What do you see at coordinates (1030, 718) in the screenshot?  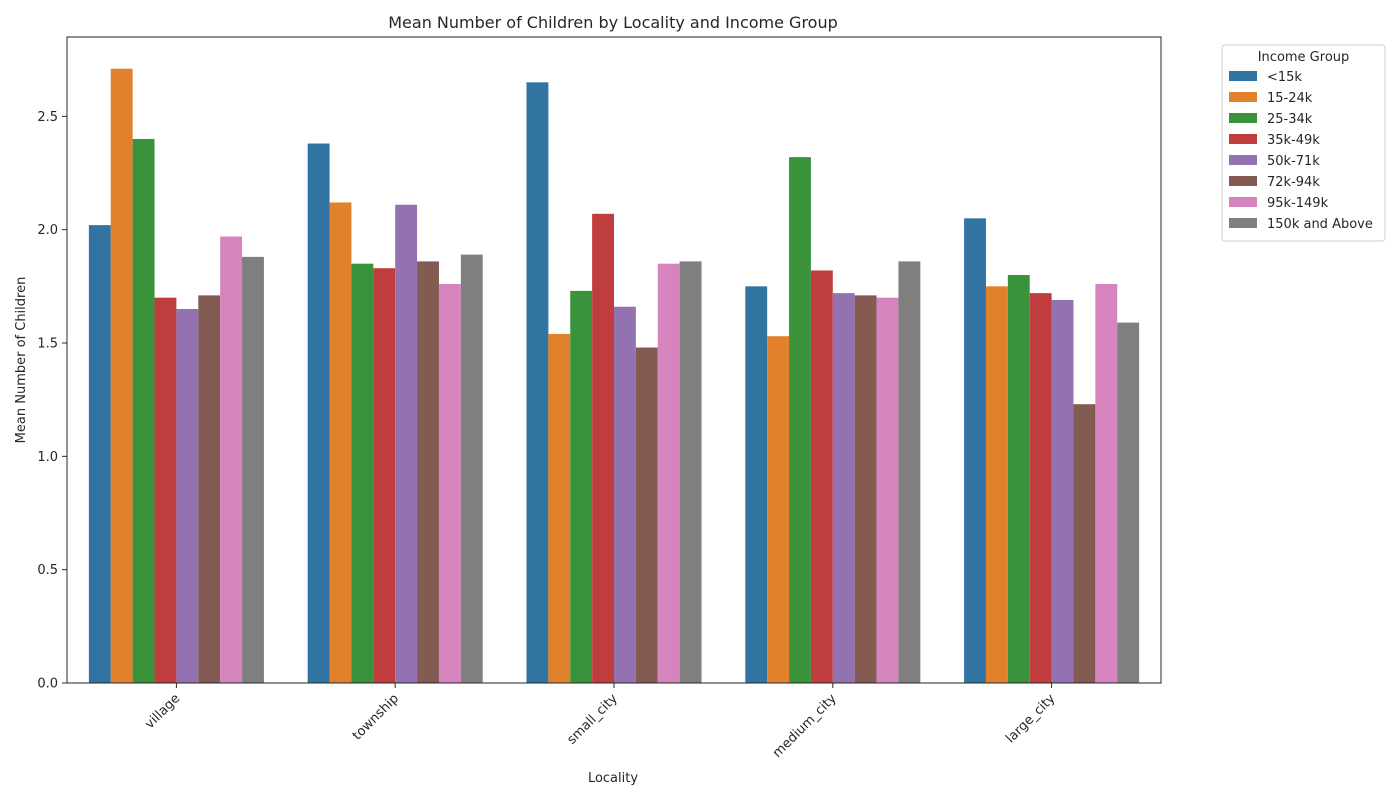 I see `x-tick-label: large_city` at bounding box center [1030, 718].